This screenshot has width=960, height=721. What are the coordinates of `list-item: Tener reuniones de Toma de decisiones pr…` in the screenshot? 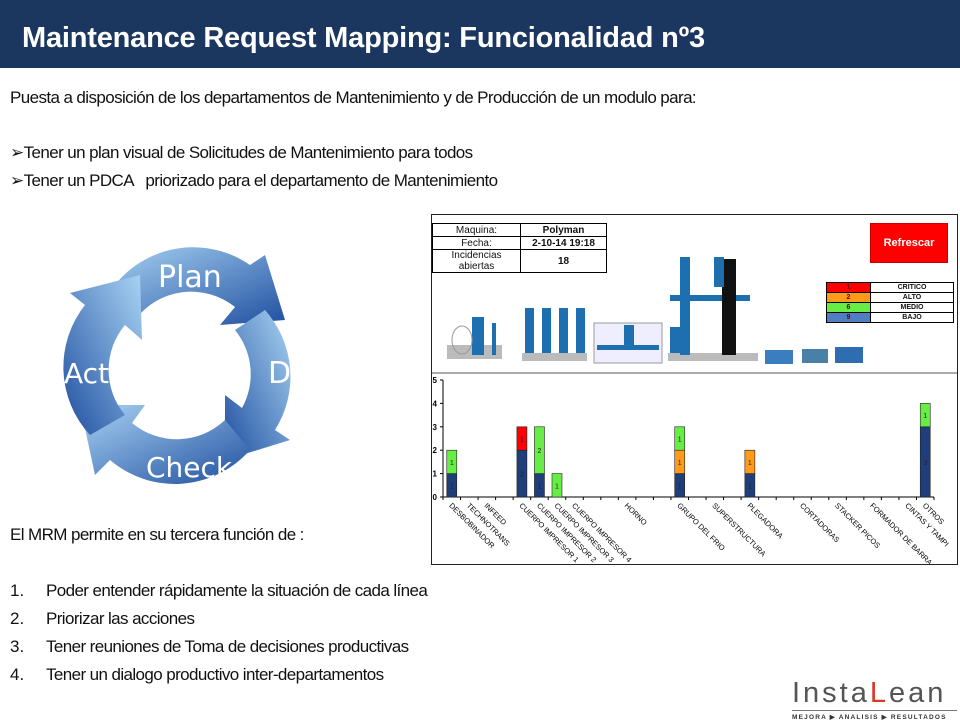 It's located at (227, 646).